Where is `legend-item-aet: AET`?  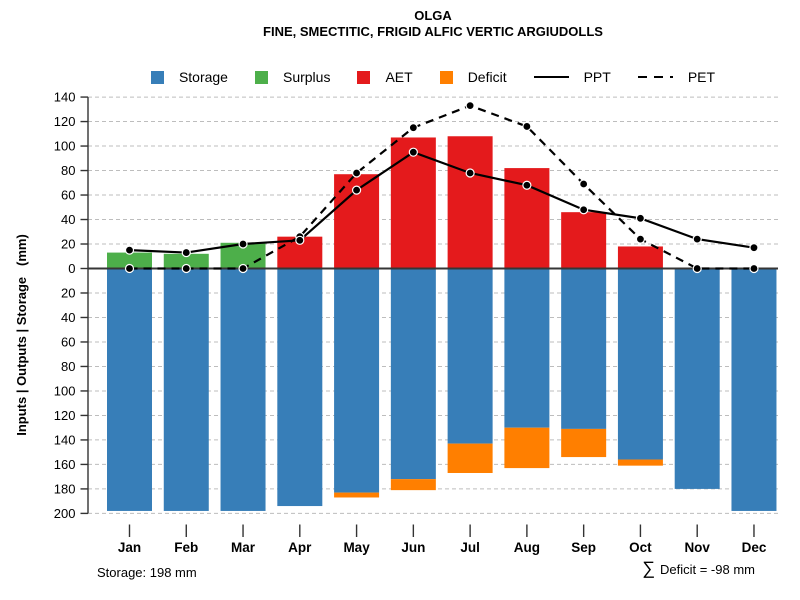 legend-item-aet: AET is located at coordinates (385, 77).